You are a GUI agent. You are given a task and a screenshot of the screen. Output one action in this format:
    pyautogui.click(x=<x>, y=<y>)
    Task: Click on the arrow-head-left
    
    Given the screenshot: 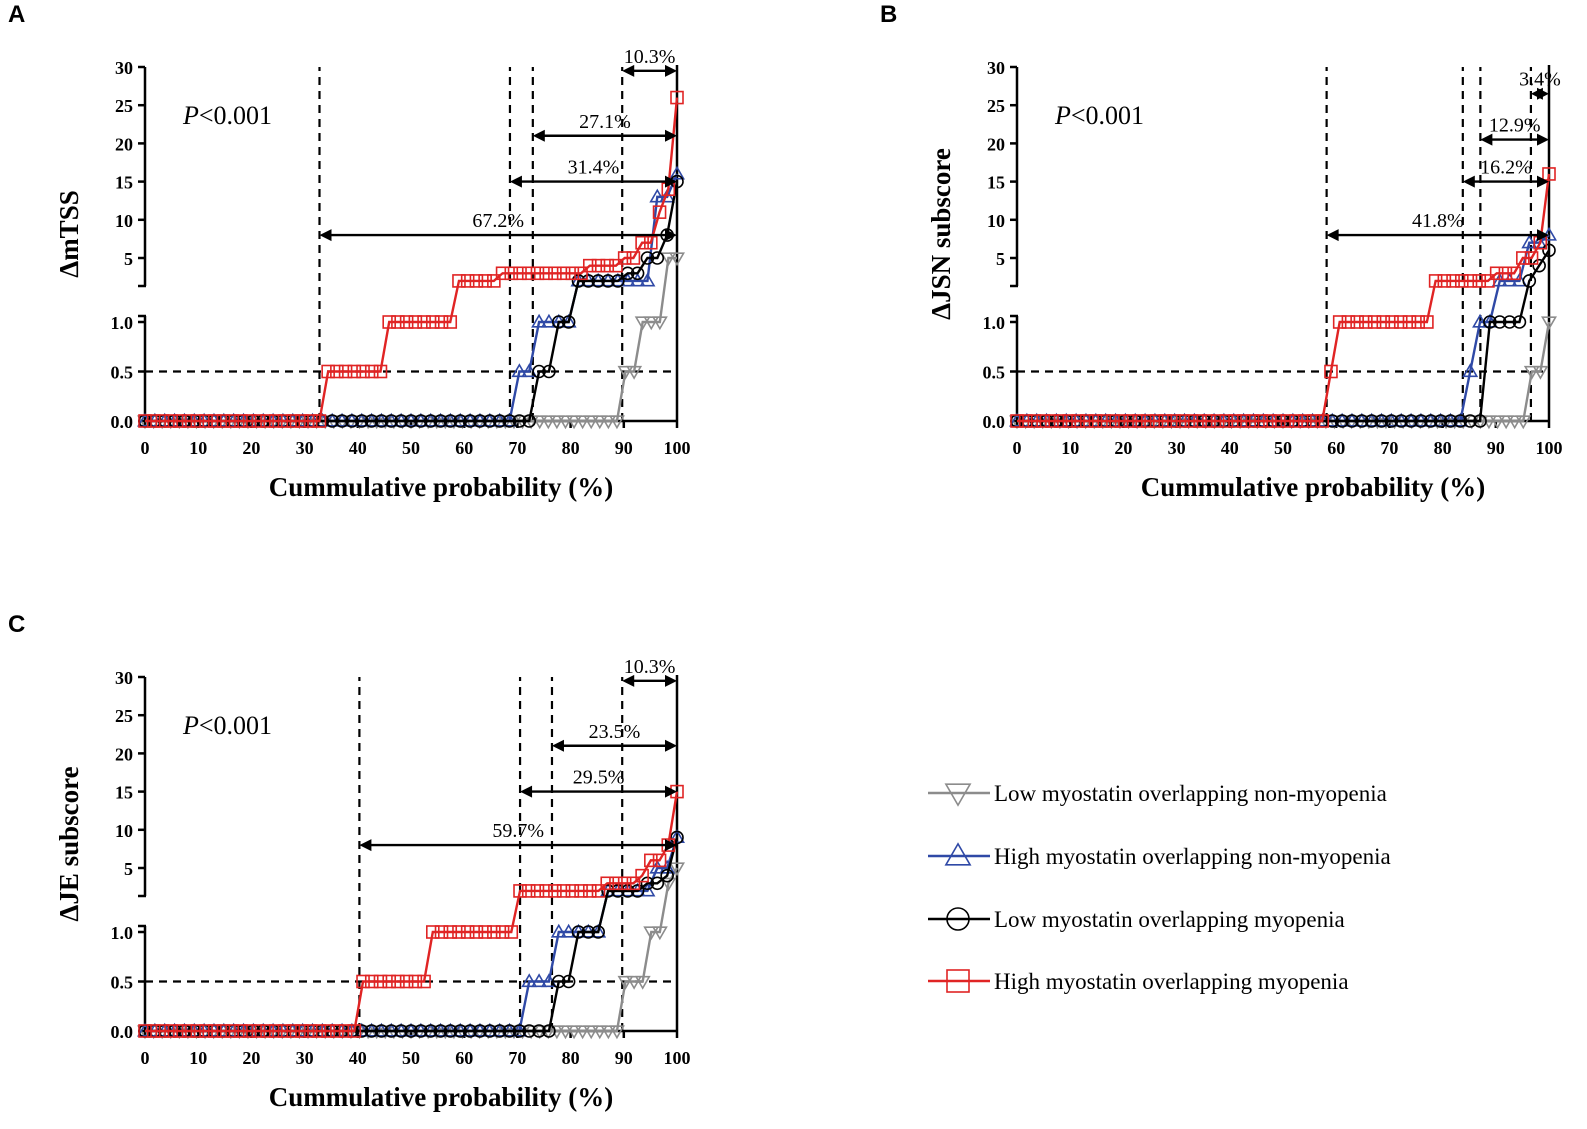 What is the action you would take?
    pyautogui.click(x=557, y=745)
    